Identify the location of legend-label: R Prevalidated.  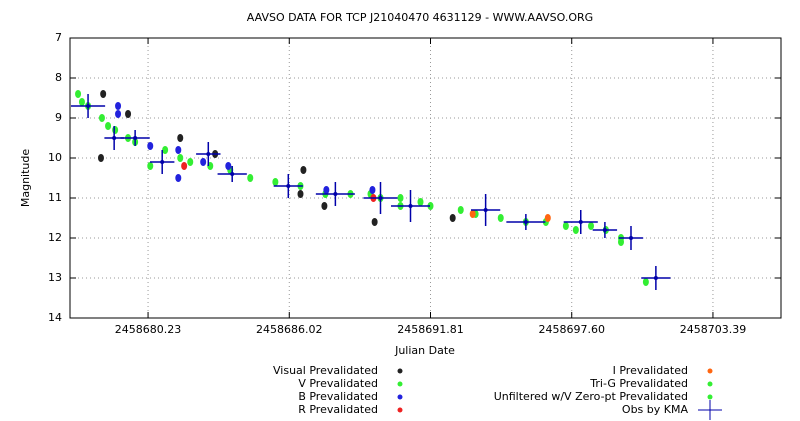
(338, 409).